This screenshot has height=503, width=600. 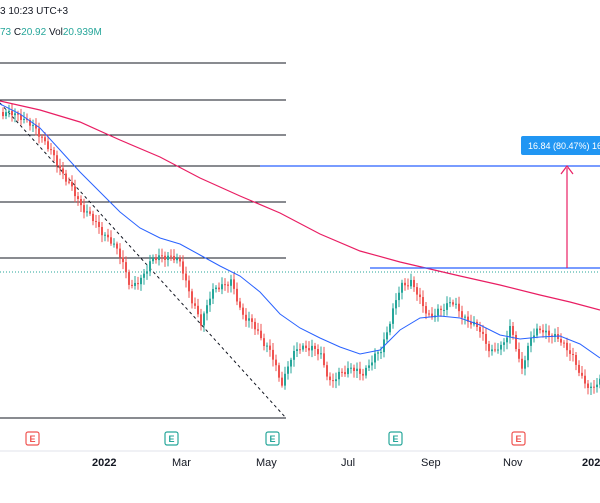 I want to click on chart-info-text: 3 10:23 UTC+3, so click(x=34, y=11).